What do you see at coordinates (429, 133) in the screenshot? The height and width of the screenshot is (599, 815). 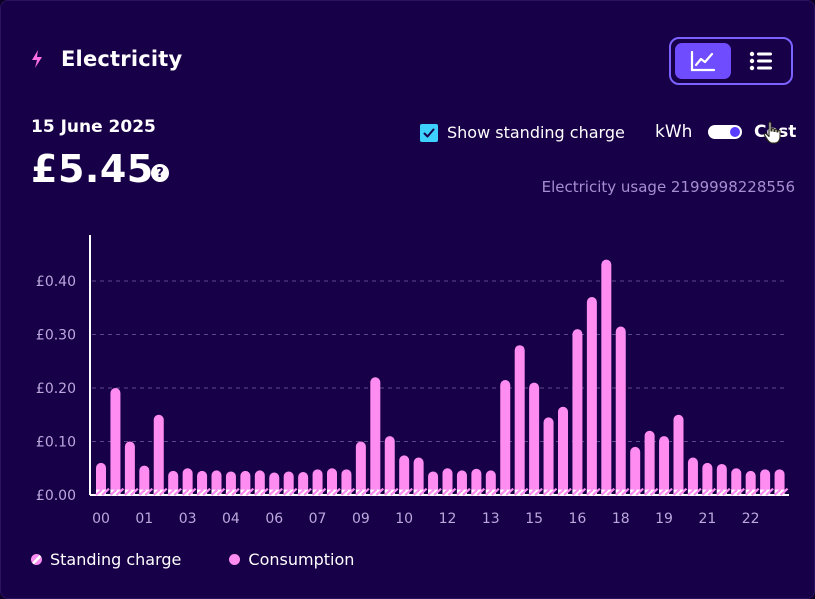 I see `standing-charge-checkbox` at bounding box center [429, 133].